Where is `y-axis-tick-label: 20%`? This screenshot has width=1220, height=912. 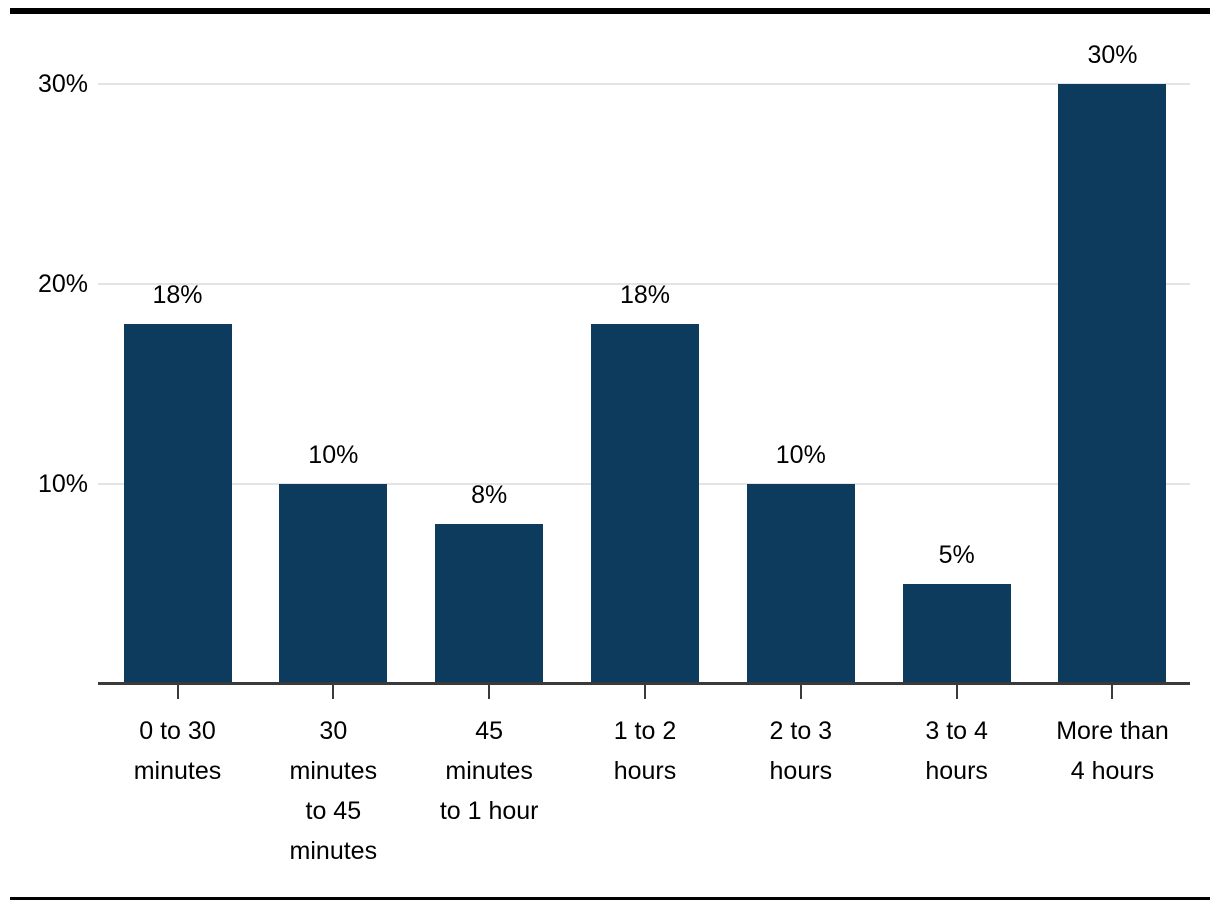
y-axis-tick-label: 20% is located at coordinates (62, 284).